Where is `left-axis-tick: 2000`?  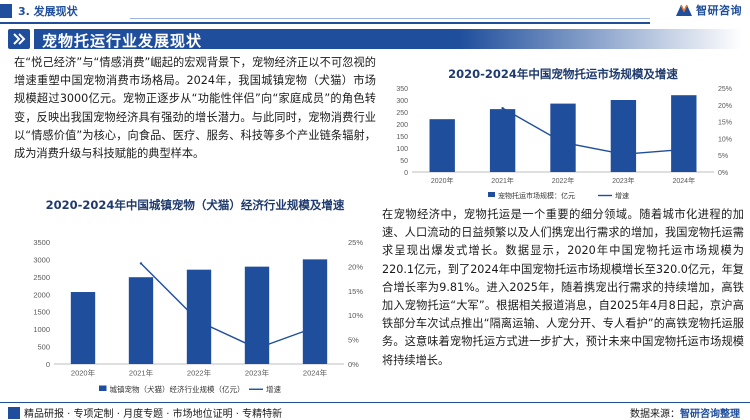 left-axis-tick: 2000 is located at coordinates (41, 294).